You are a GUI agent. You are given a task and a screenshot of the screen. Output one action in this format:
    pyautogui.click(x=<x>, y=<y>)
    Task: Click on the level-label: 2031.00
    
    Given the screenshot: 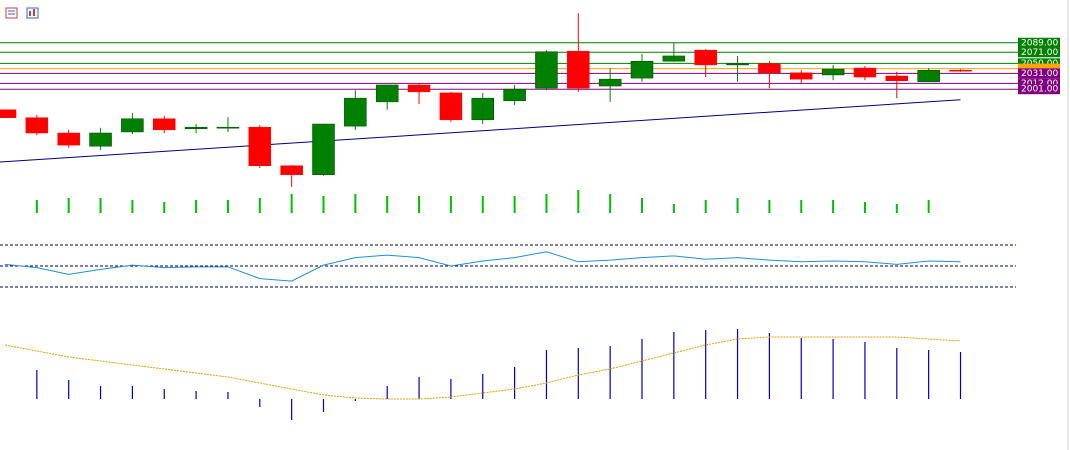 What is the action you would take?
    pyautogui.click(x=1039, y=74)
    